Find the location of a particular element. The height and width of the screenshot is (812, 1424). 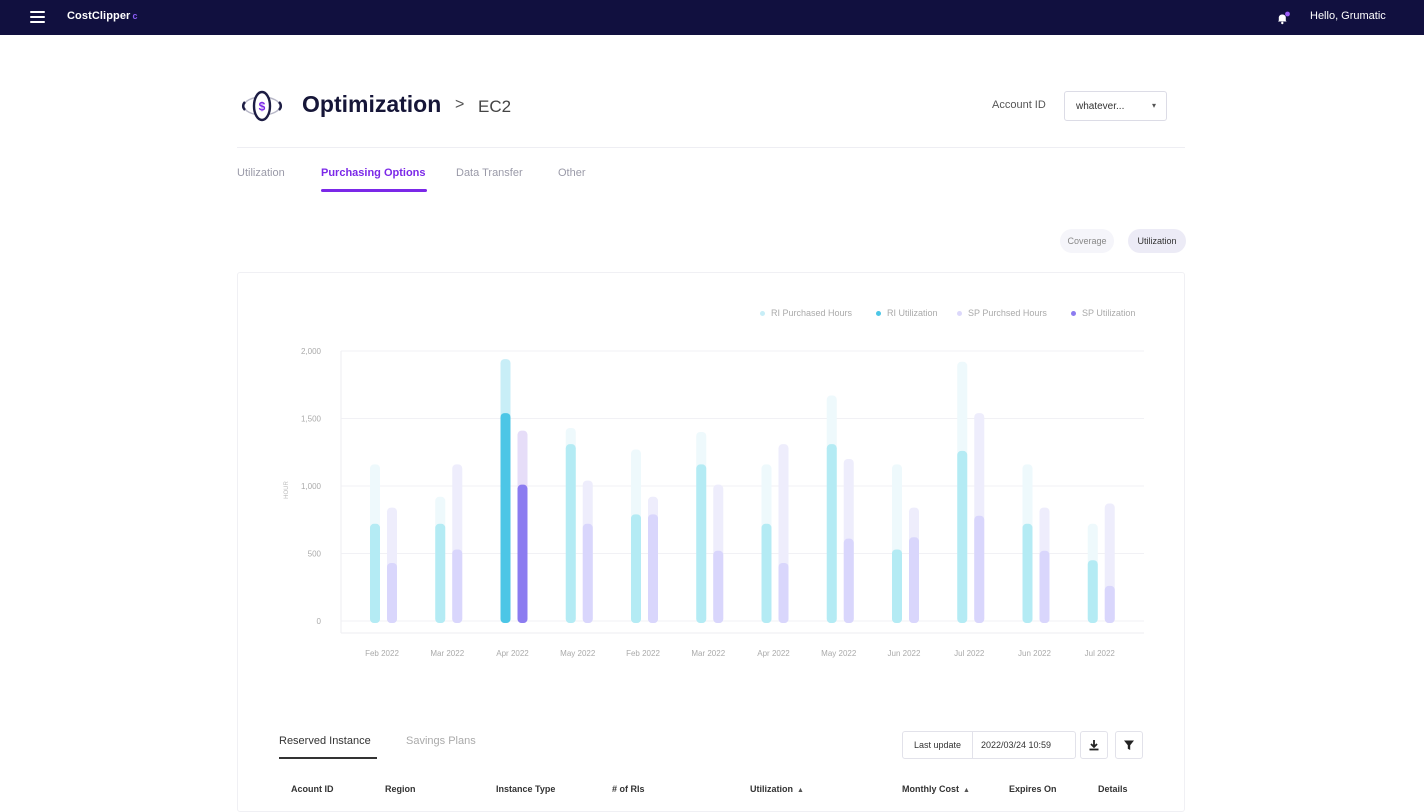

tab-other: Other is located at coordinates (572, 173).